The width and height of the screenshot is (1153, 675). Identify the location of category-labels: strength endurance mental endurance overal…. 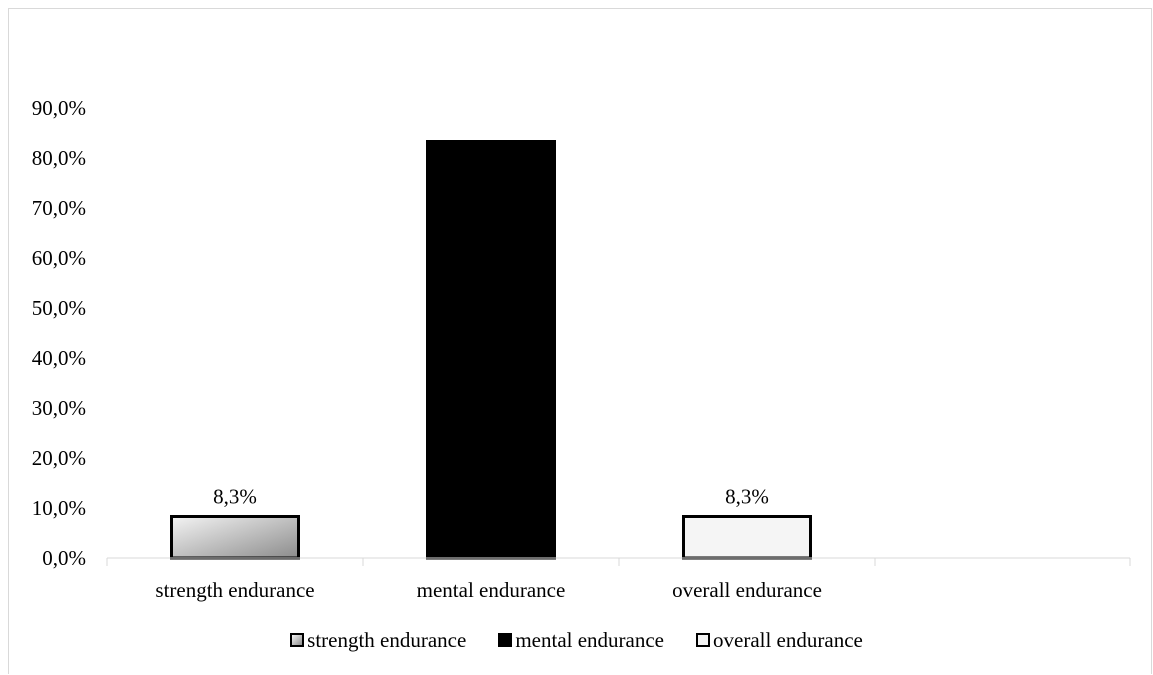
(488, 590).